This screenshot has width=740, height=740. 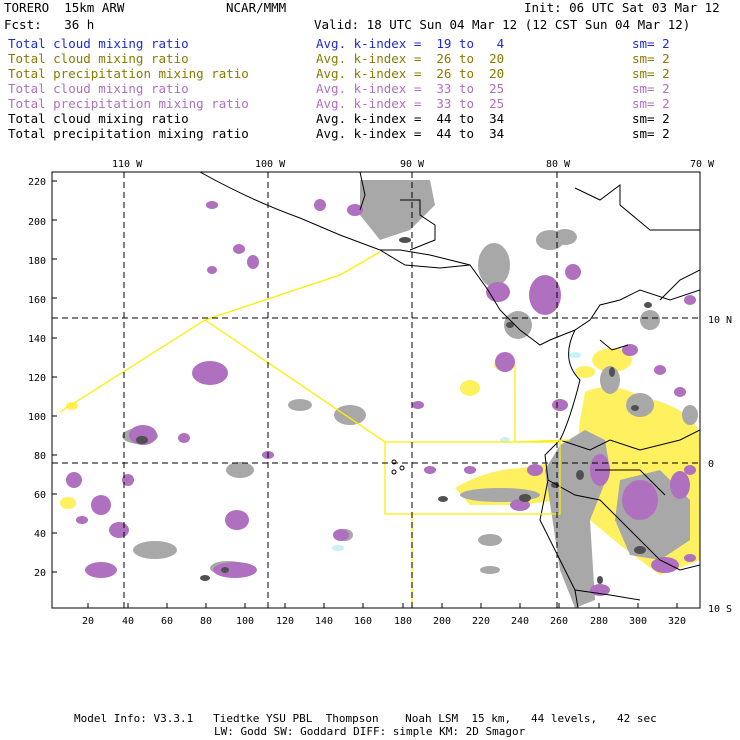 I want to click on x-tick-label: 160, so click(x=363, y=621).